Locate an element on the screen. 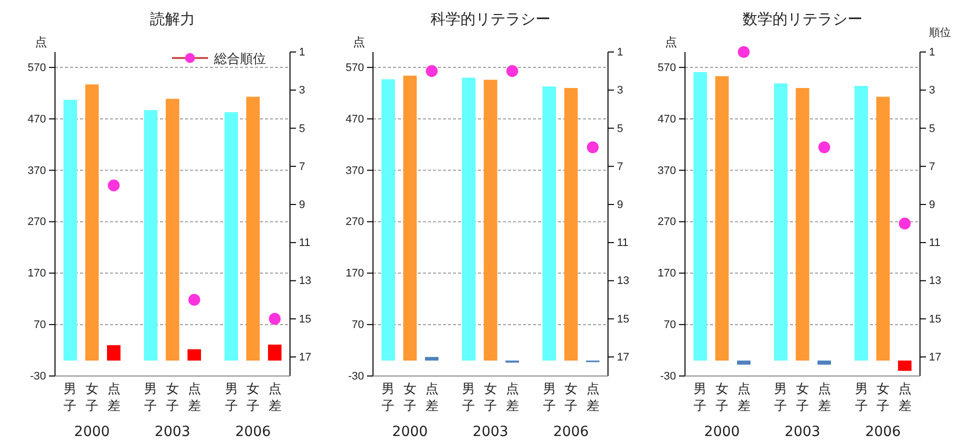 The width and height of the screenshot is (970, 445). chart-title: 数学的リテラシー is located at coordinates (802, 19).